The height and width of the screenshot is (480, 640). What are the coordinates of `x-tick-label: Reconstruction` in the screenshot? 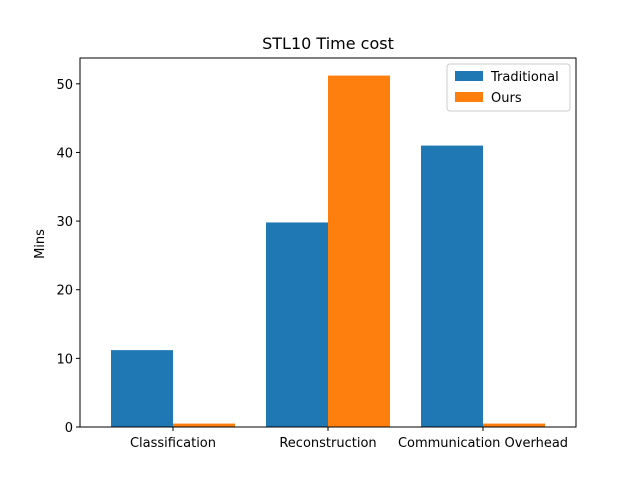 It's located at (327, 443).